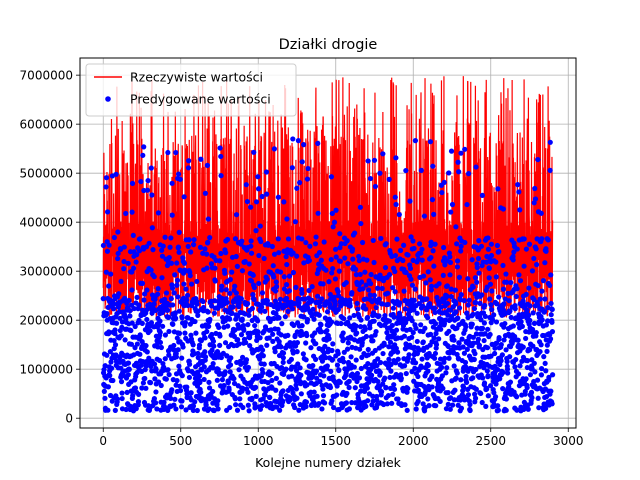  Describe the element at coordinates (258, 441) in the screenshot. I see `x-tick-label: 1000` at that location.